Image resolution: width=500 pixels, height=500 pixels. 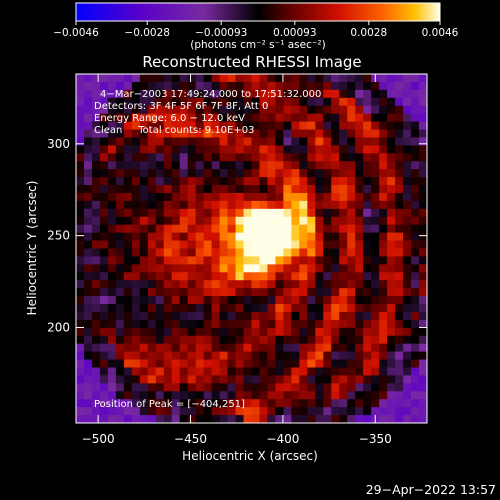 I want to click on colorbar-tick-label: −0.0046, so click(x=76, y=33).